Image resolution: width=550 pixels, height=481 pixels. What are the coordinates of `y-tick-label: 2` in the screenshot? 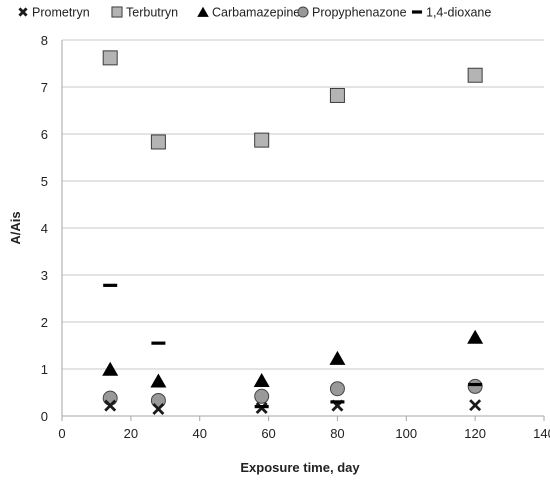 It's located at (44, 322).